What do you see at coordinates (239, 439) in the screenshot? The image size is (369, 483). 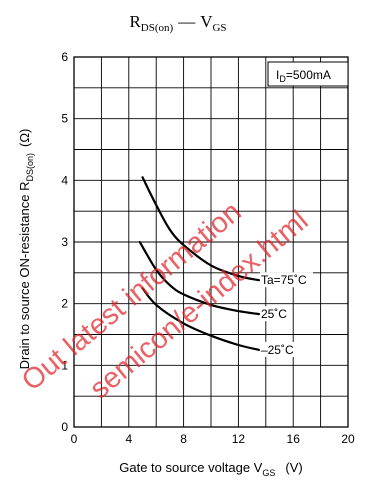 I see `x-tick-label: 12` at bounding box center [239, 439].